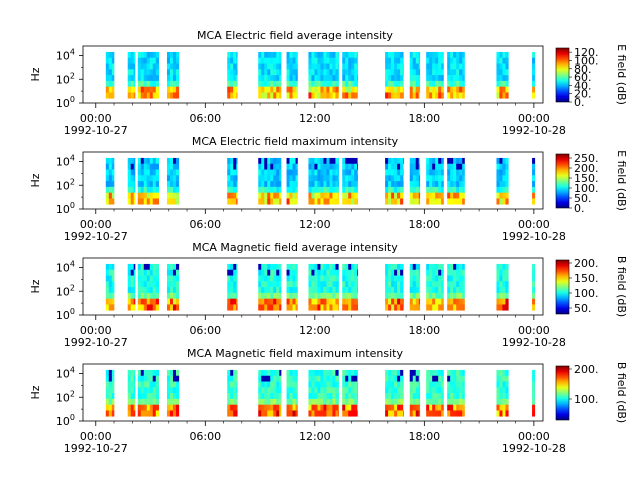 The image size is (640, 480). I want to click on x-tick-time: 00:00, so click(96, 224).